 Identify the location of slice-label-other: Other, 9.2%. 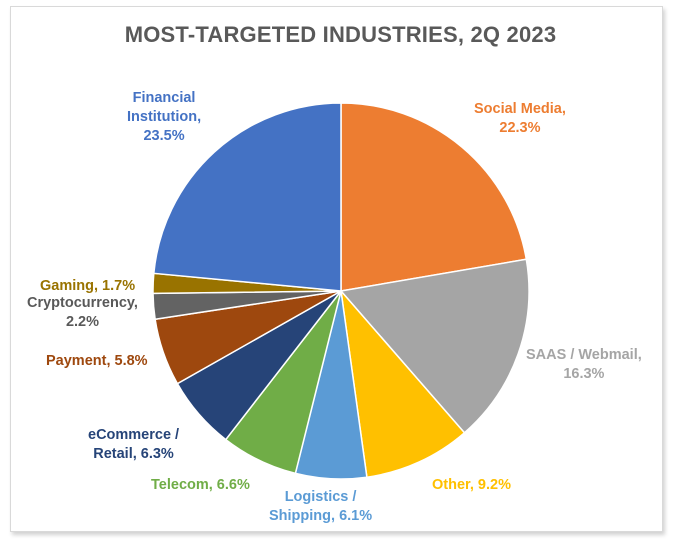
(471, 485).